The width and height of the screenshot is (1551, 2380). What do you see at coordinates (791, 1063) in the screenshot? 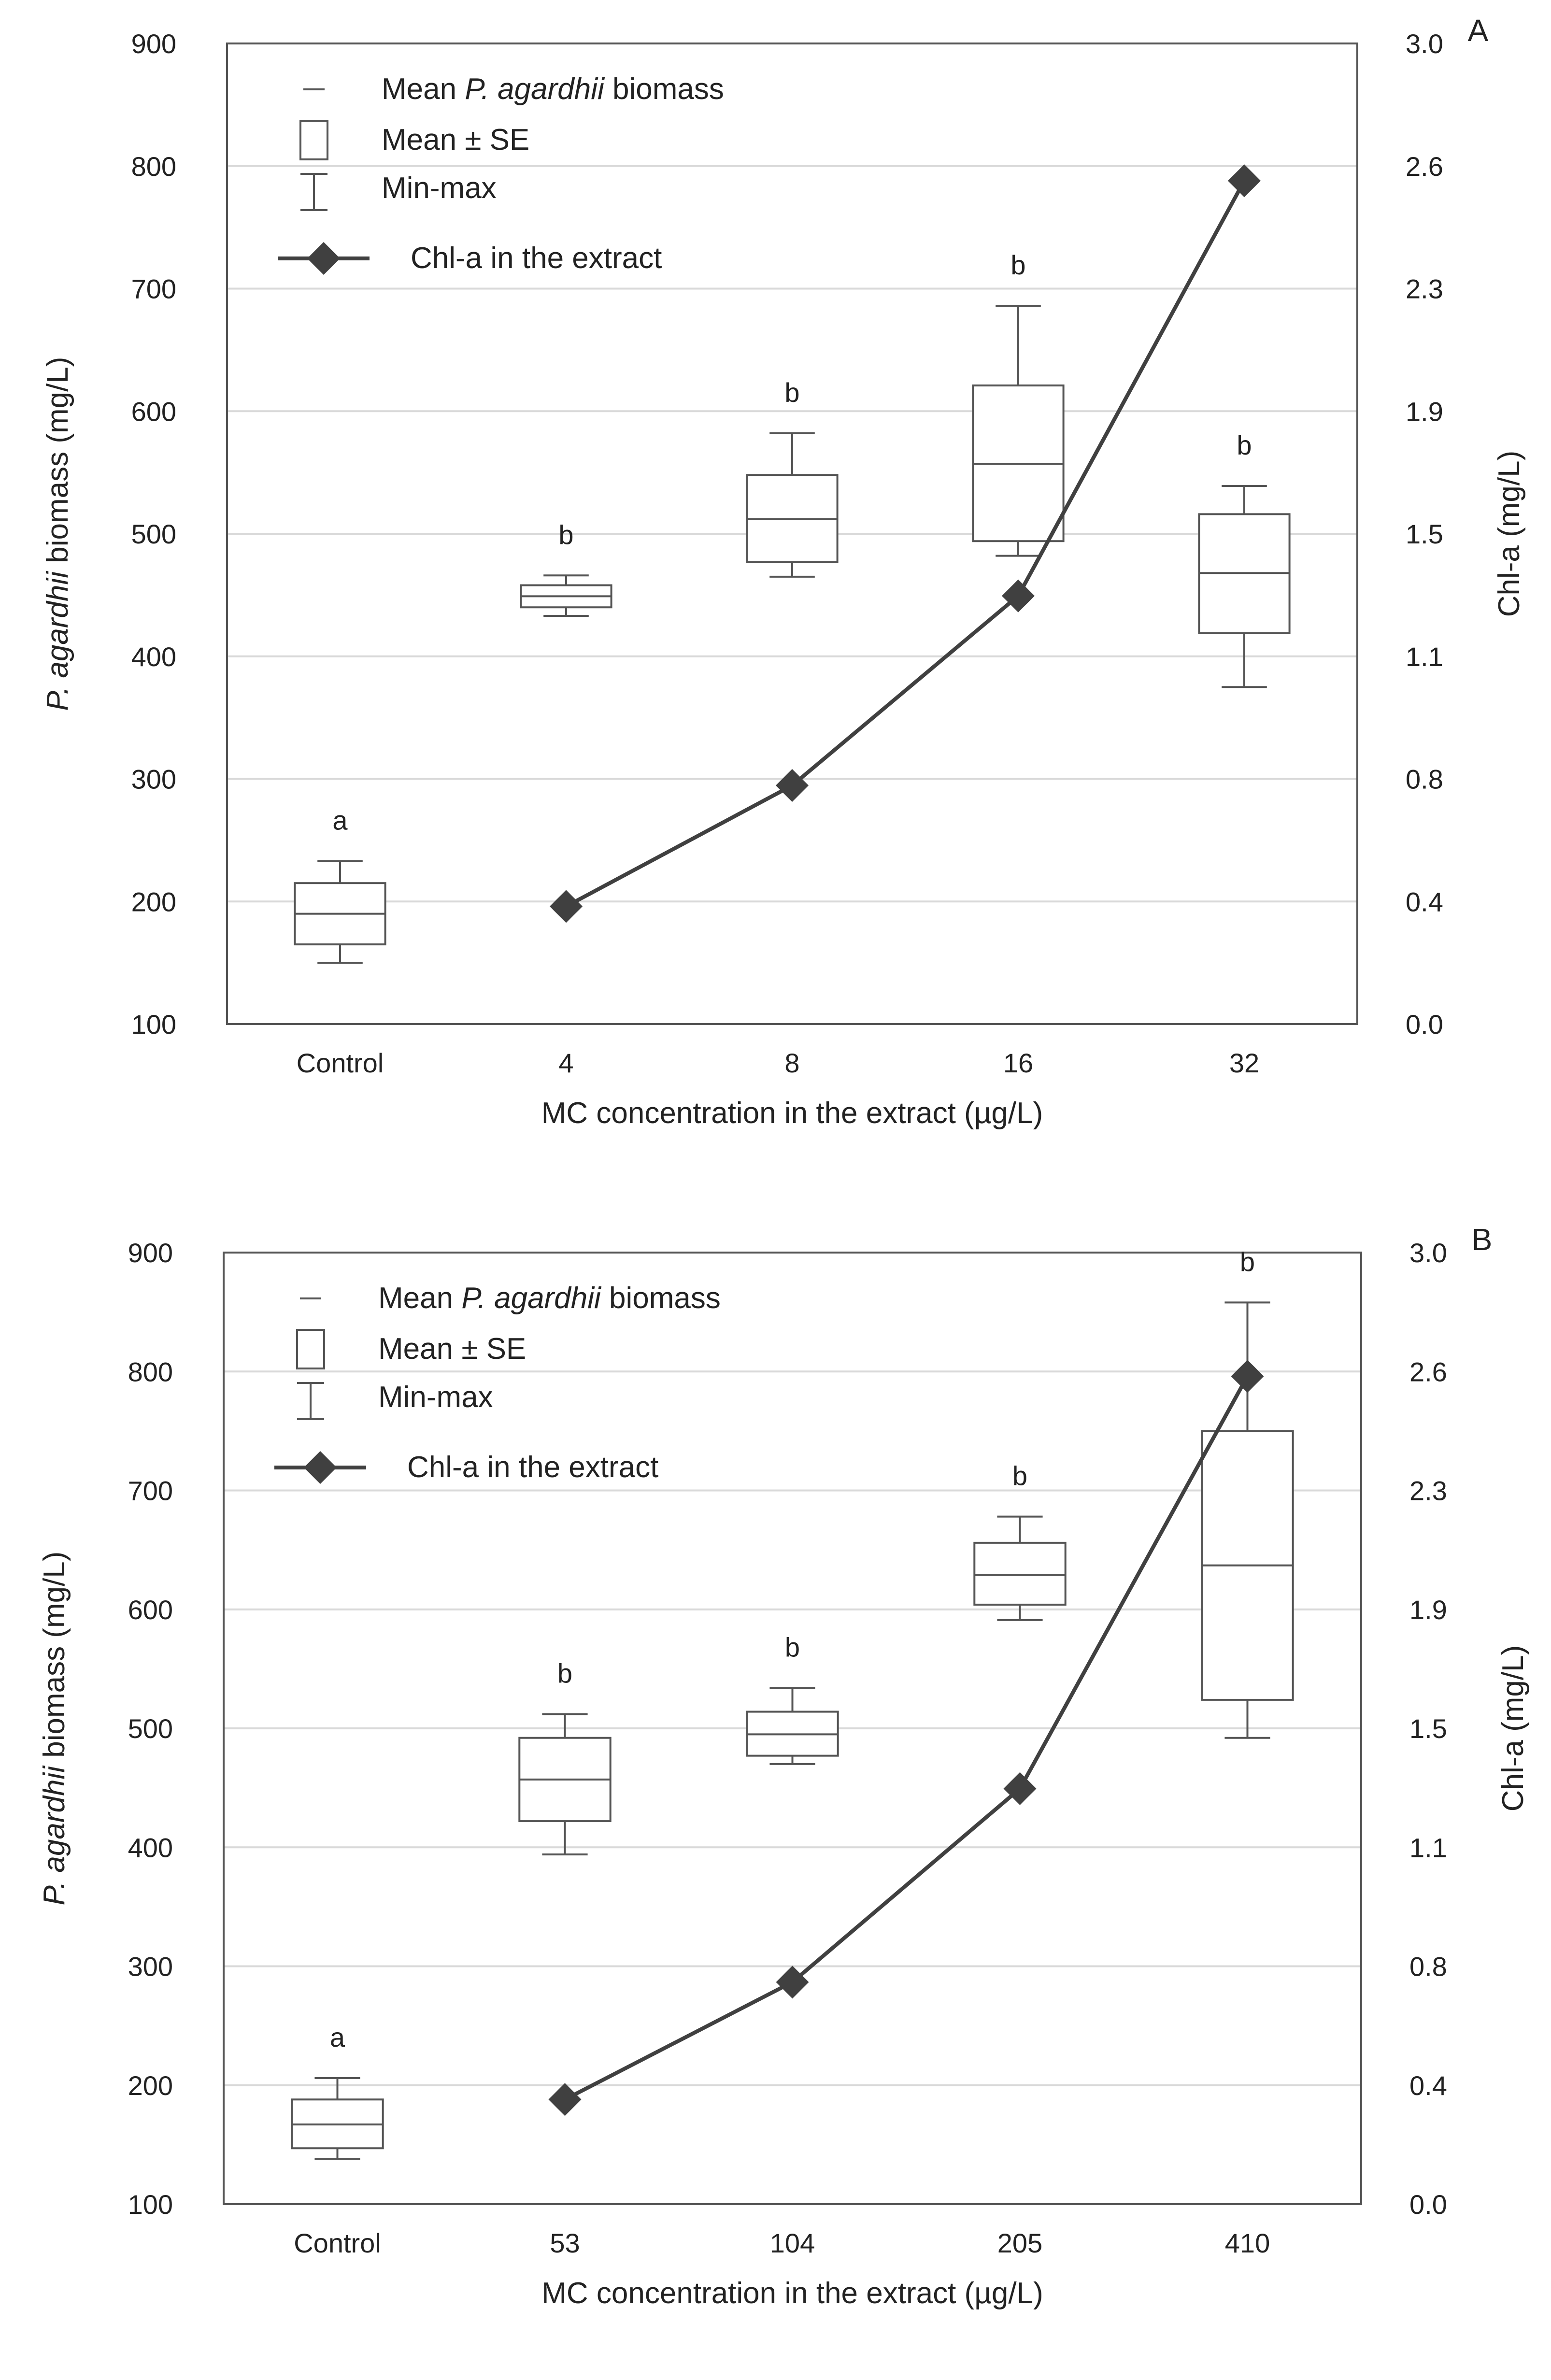
I see `x-tick-label: 8` at bounding box center [791, 1063].